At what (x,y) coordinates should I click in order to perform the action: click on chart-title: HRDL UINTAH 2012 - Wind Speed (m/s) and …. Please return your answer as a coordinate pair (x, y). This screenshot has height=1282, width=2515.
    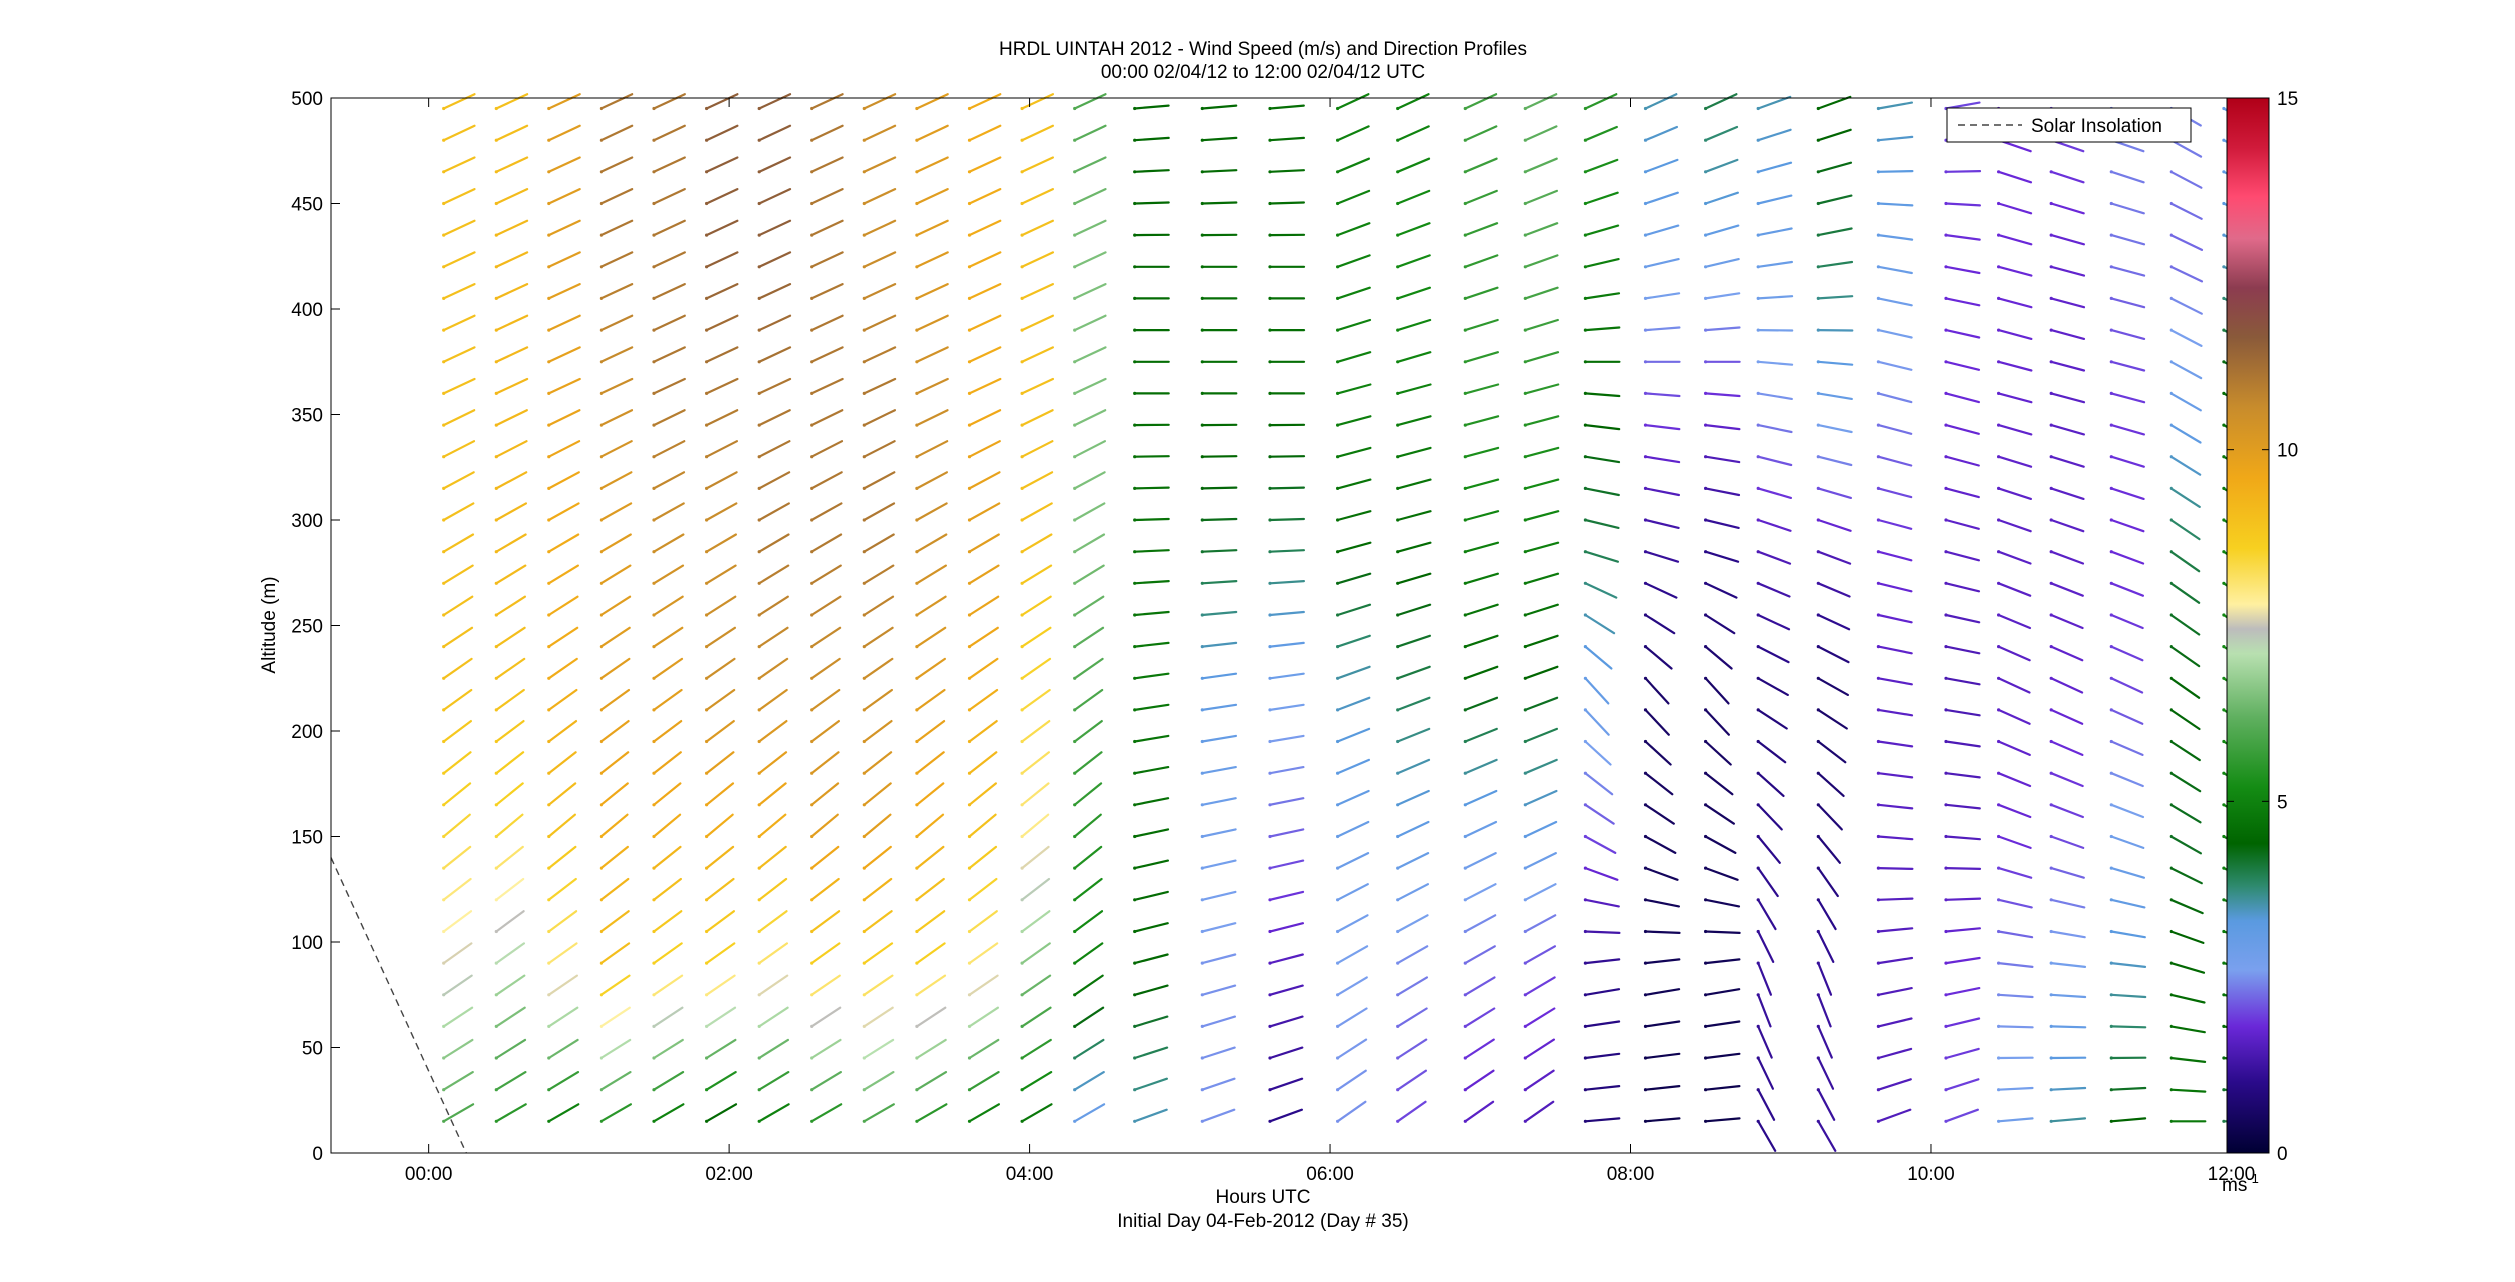
    Looking at the image, I should click on (1263, 49).